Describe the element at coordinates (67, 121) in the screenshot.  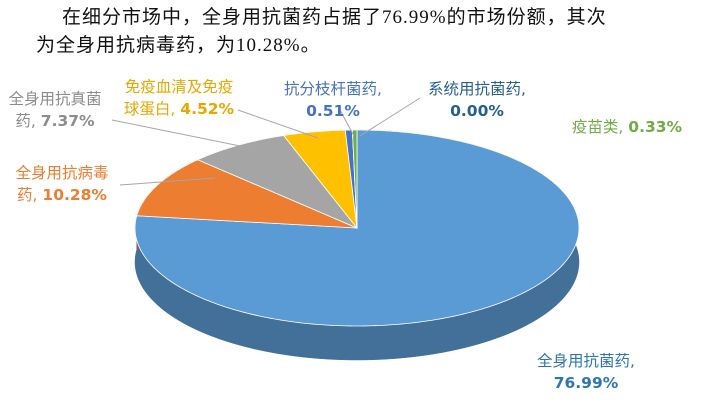
I see `label-value: 7.37%` at that location.